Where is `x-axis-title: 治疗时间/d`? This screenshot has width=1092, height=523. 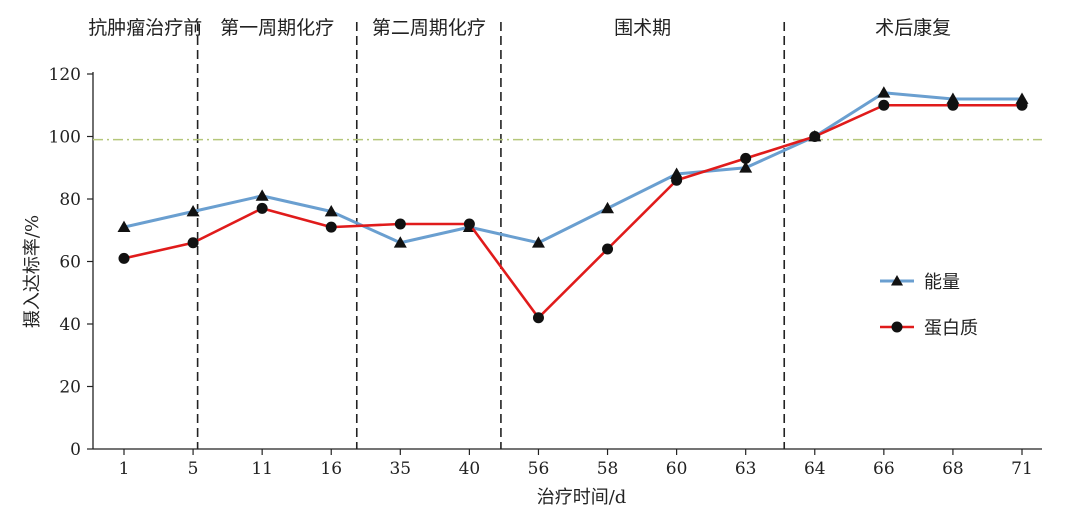 x-axis-title: 治疗时间/d is located at coordinates (582, 497).